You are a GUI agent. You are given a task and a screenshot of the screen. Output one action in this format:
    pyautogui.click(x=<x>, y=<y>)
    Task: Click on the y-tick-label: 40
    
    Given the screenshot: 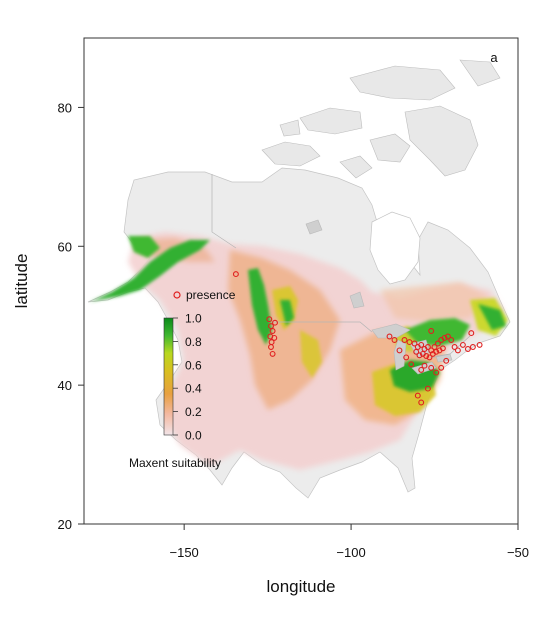 What is the action you would take?
    pyautogui.click(x=65, y=385)
    